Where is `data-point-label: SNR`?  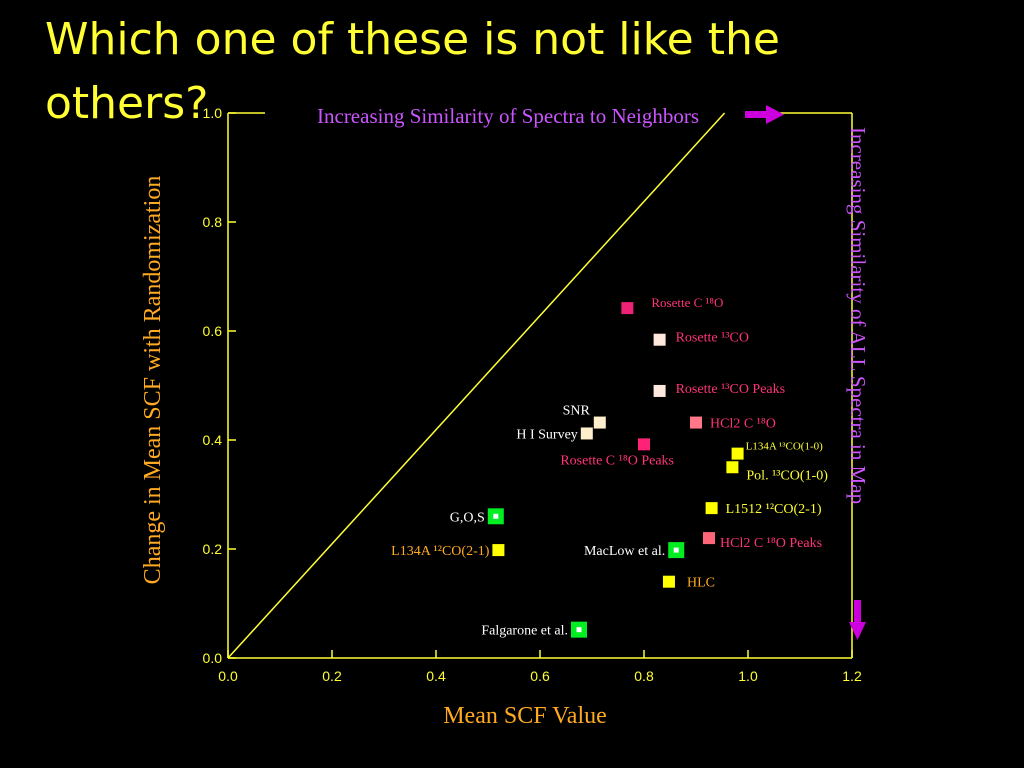
data-point-label: SNR is located at coordinates (577, 411).